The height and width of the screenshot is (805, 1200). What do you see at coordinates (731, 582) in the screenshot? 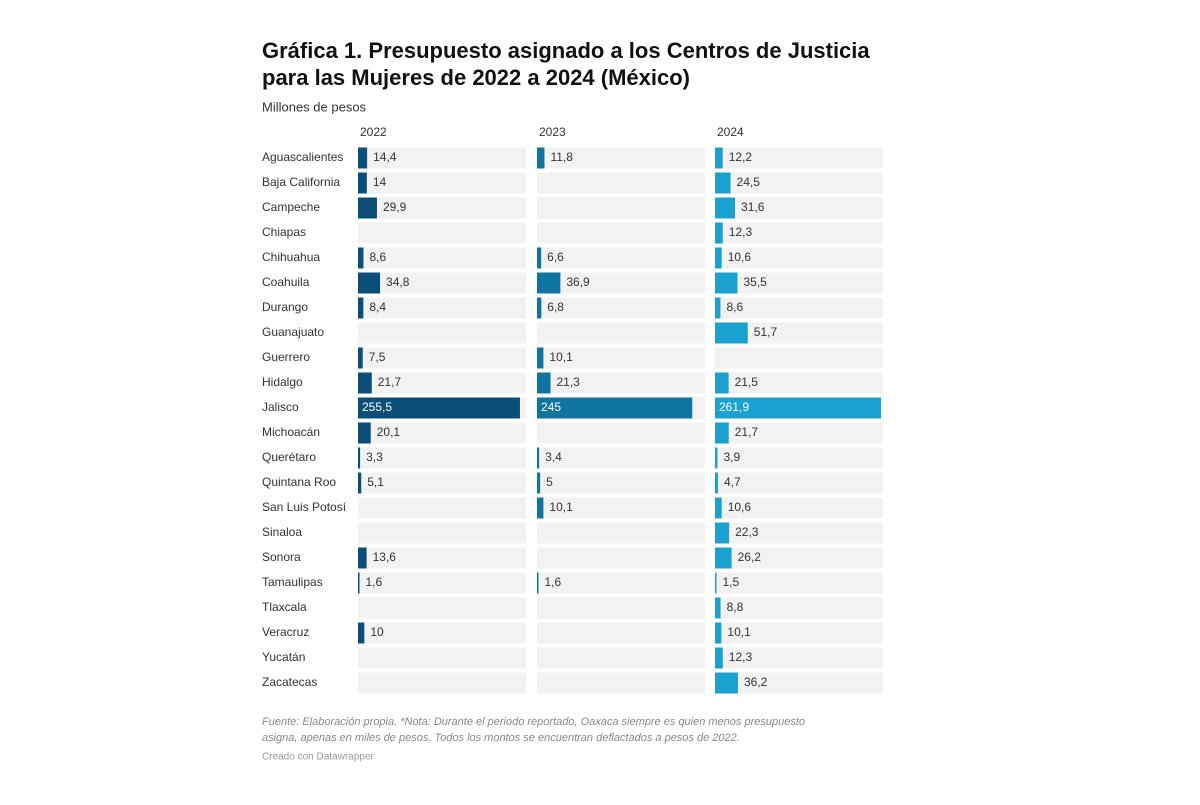
I see `value-label: 1,5` at bounding box center [731, 582].